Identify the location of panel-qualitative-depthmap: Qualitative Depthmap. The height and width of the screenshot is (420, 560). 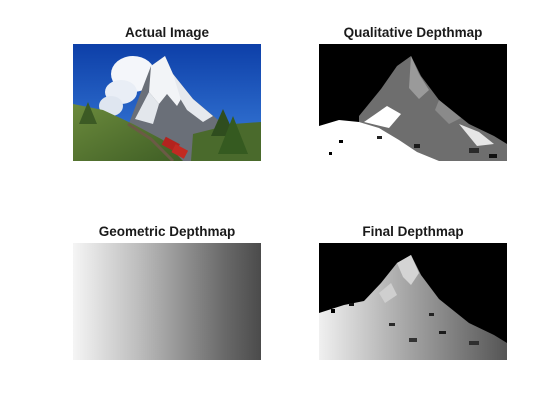
(413, 92).